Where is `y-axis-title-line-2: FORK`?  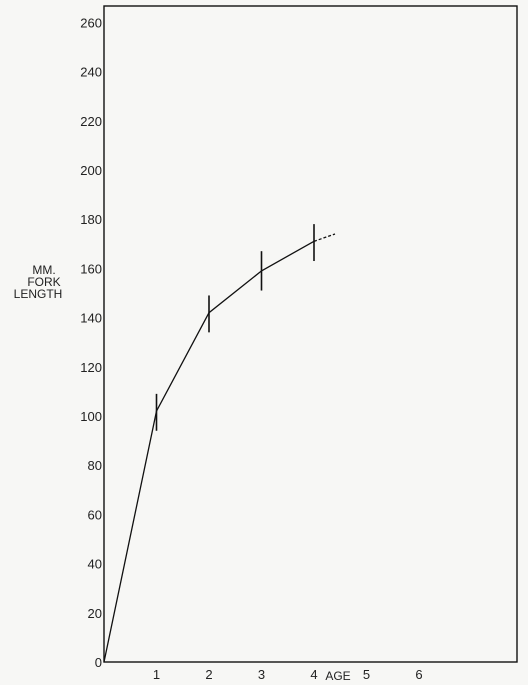 y-axis-title-line-2: FORK is located at coordinates (43, 282).